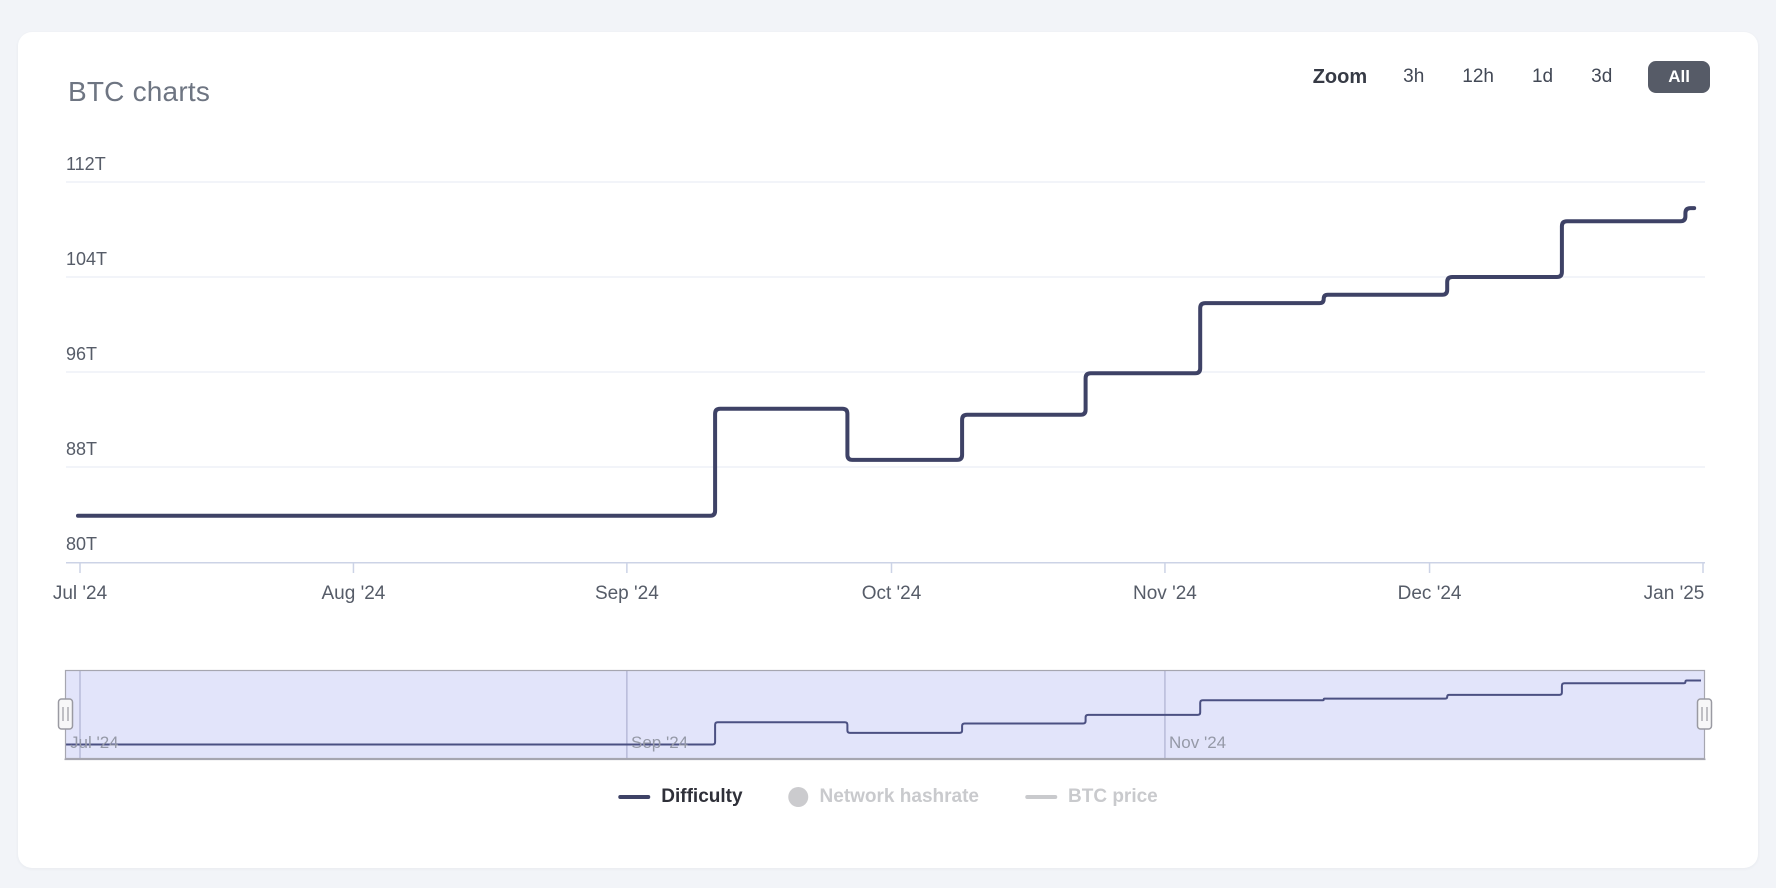 This screenshot has height=888, width=1776. What do you see at coordinates (1413, 77) in the screenshot?
I see `range-button-3h: 3h` at bounding box center [1413, 77].